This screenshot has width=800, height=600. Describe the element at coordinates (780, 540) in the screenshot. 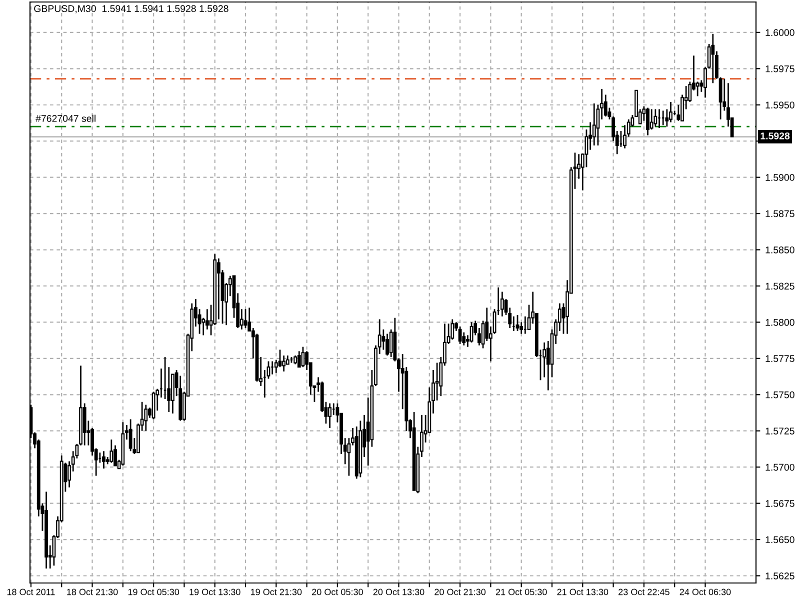

I see `y-tick-label: 1.5650` at that location.